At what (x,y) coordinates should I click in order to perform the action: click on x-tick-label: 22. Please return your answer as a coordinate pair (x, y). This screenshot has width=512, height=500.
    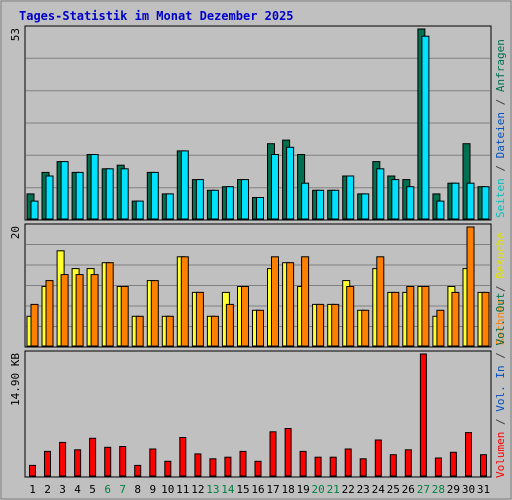
    Looking at the image, I should click on (348, 489).